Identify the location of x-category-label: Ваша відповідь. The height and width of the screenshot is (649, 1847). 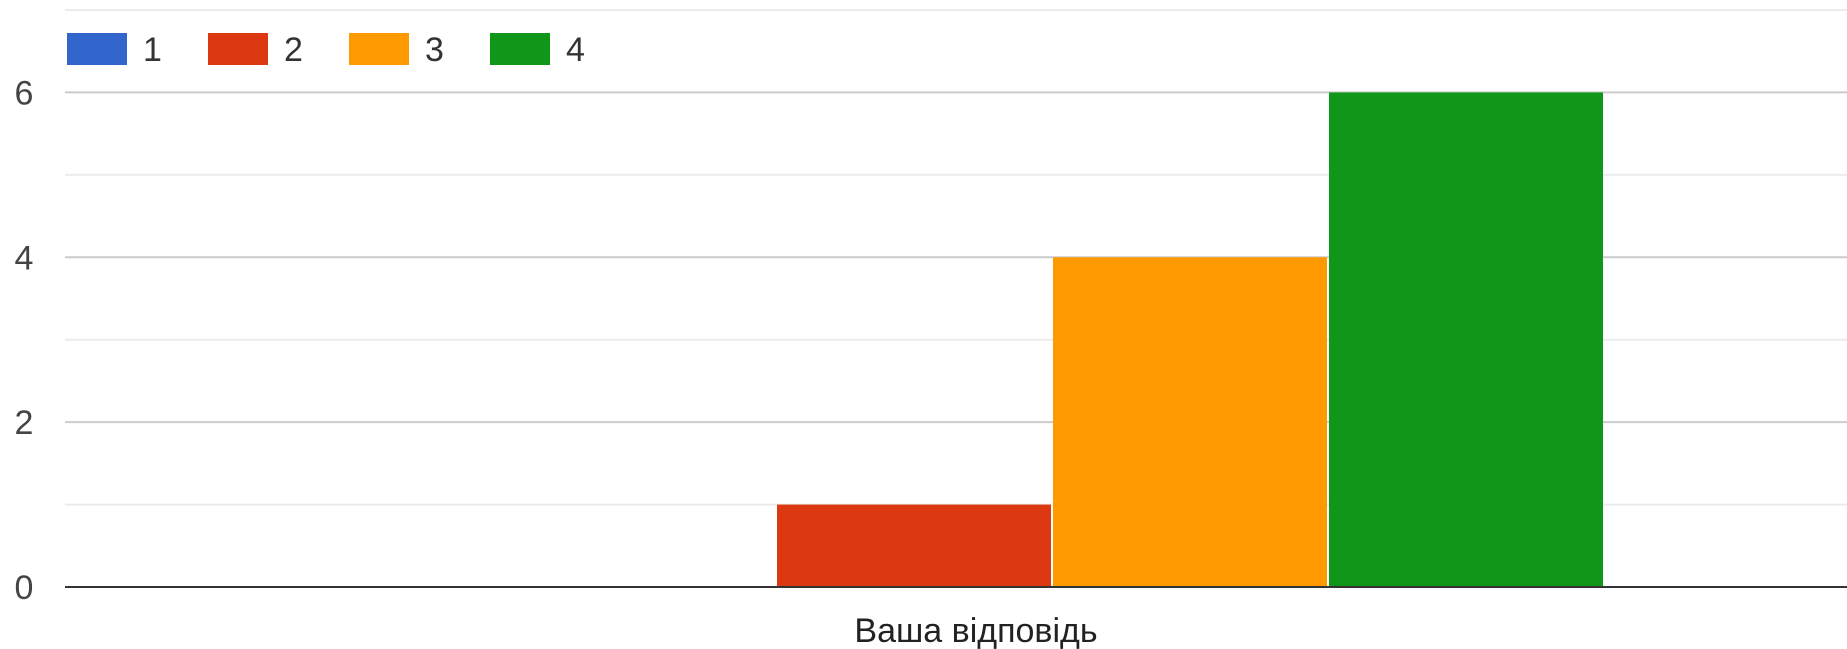
(975, 630).